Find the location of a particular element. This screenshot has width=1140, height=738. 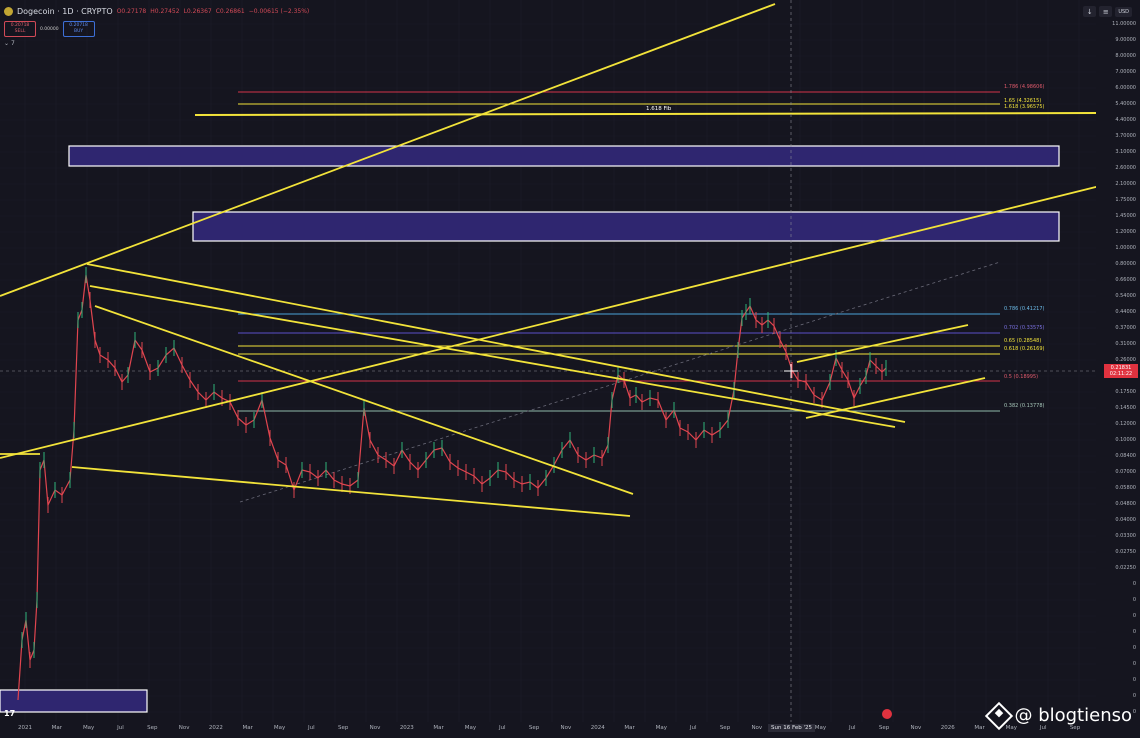

trendline-channel-bottom is located at coordinates (895, 398).